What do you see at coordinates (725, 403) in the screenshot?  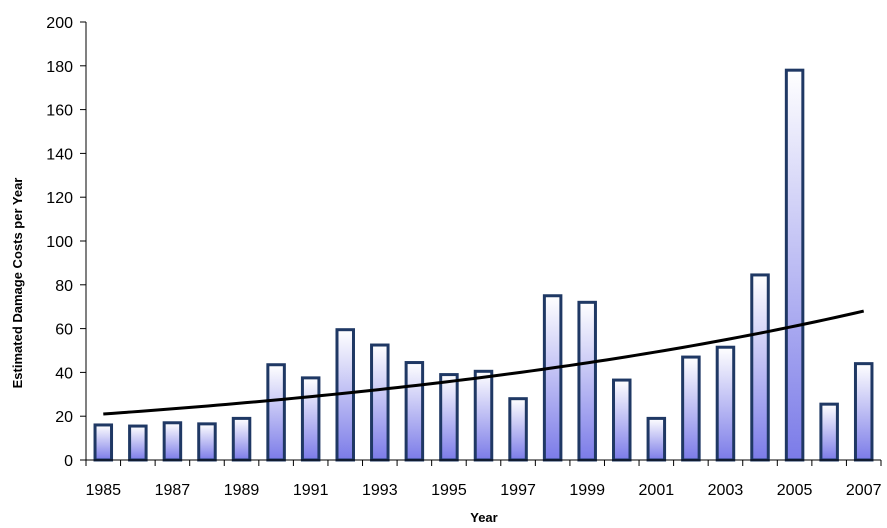 I see `bar-2003` at bounding box center [725, 403].